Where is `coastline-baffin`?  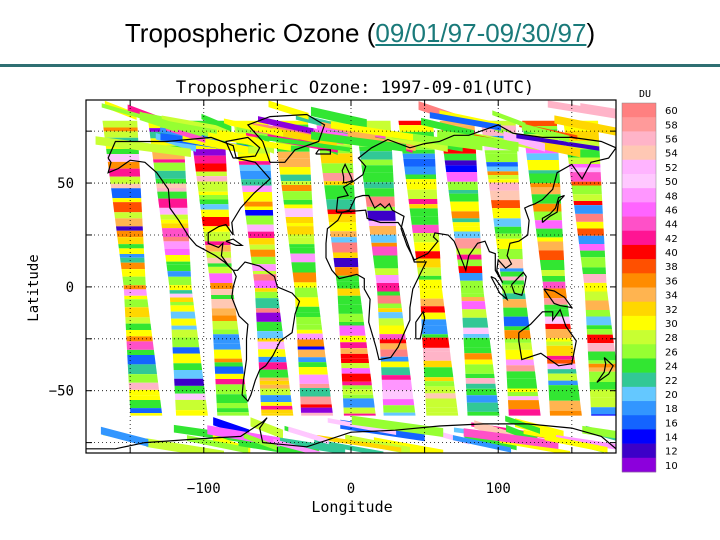 coastline-baffin is located at coordinates (243, 147).